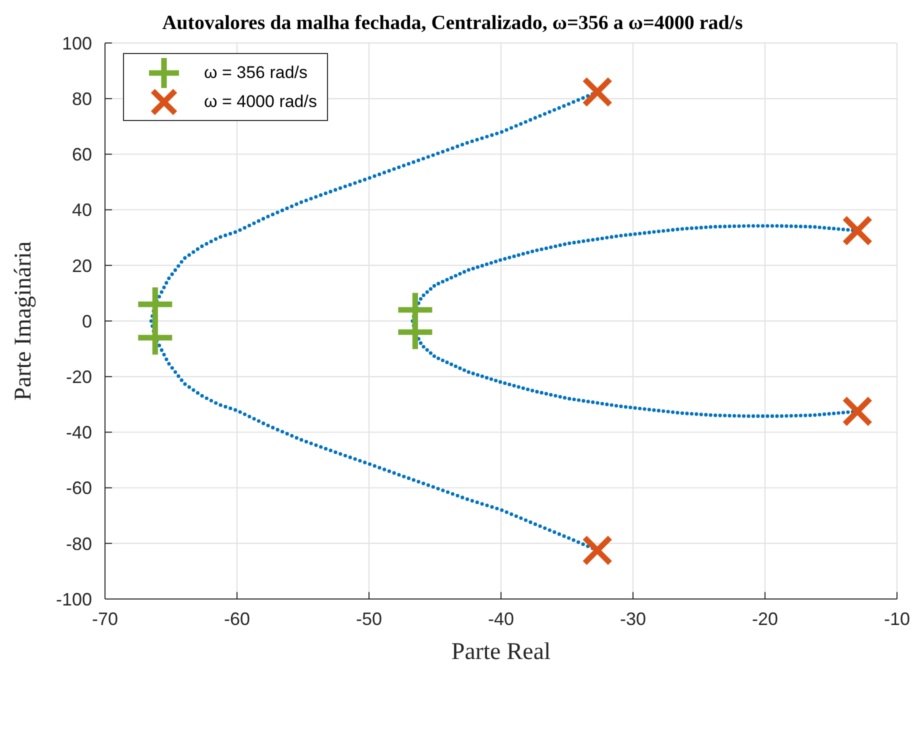 This screenshot has height=740, width=915. What do you see at coordinates (260, 102) in the screenshot?
I see `legend-label: ω = 4000 rad/s` at bounding box center [260, 102].